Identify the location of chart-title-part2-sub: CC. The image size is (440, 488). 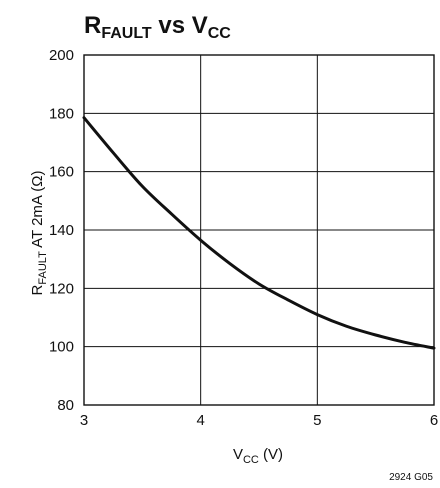
(220, 33).